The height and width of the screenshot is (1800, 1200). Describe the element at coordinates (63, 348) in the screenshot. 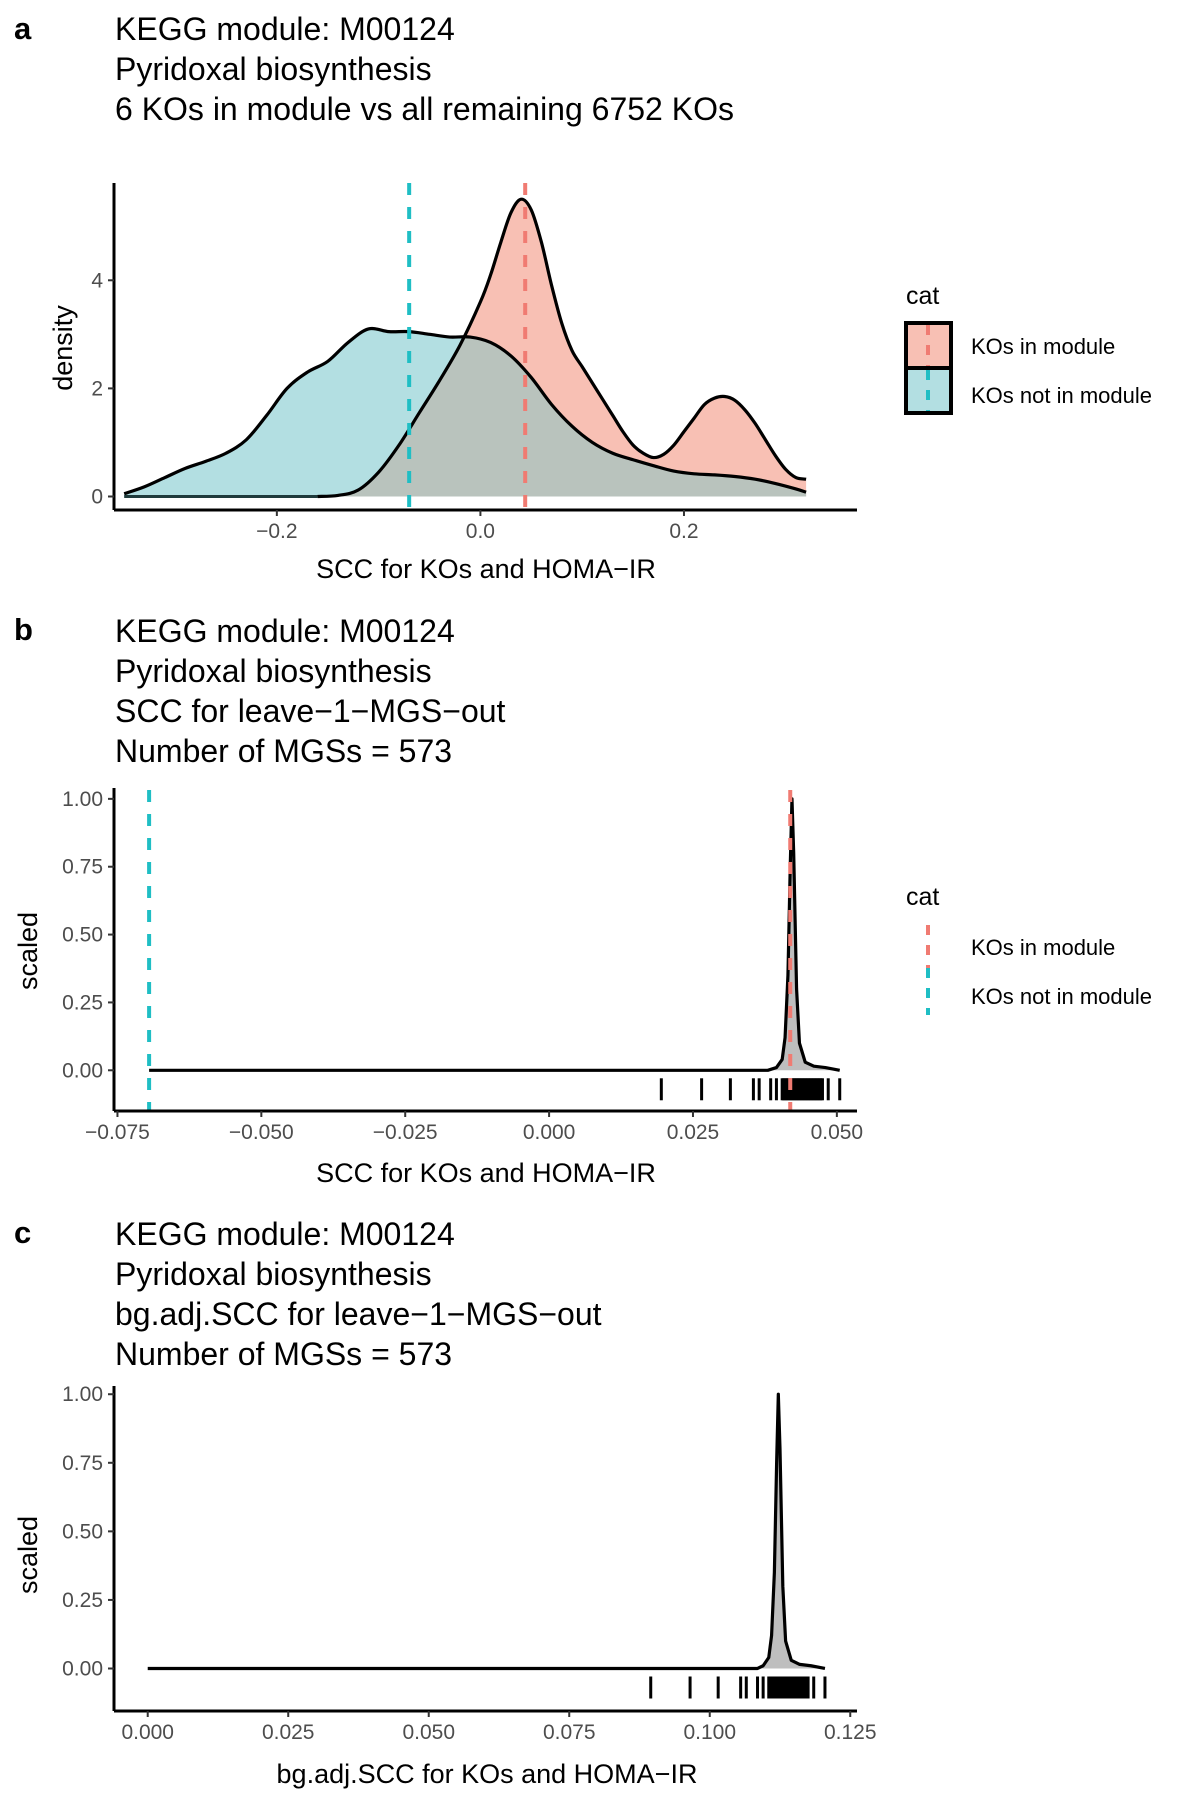

I see `panel-a-y-axis-title: density` at that location.